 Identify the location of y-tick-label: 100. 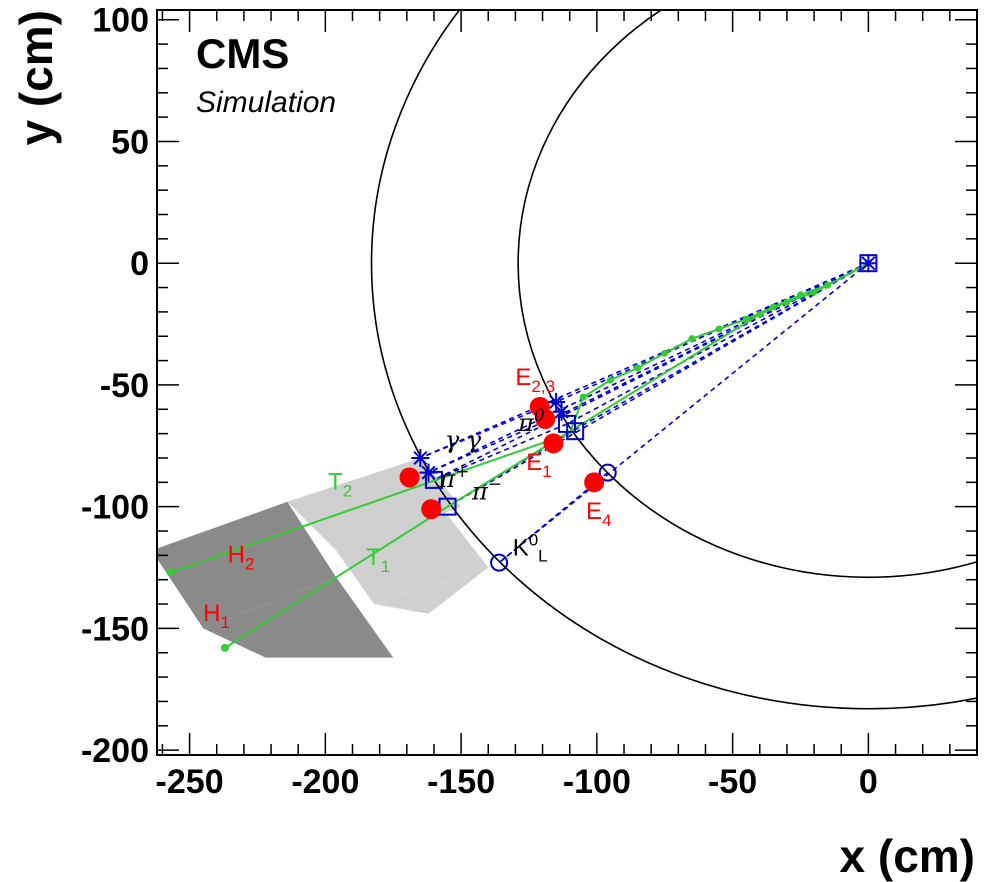
(120, 21).